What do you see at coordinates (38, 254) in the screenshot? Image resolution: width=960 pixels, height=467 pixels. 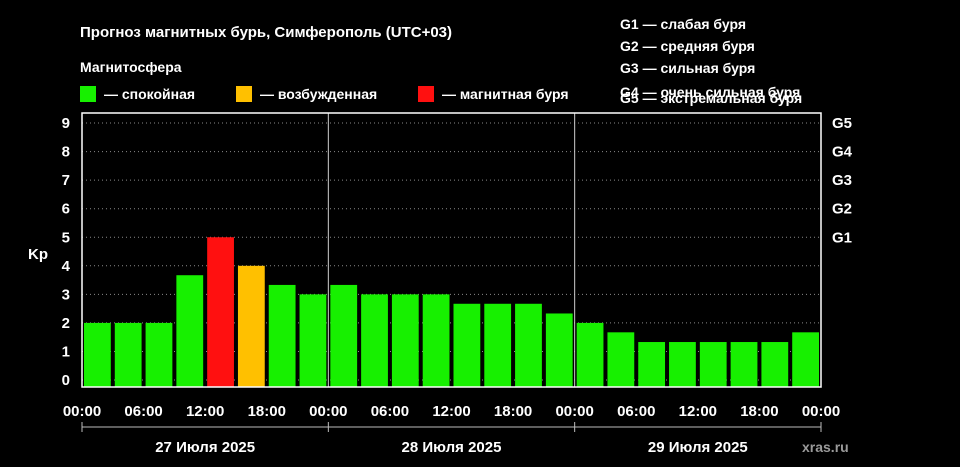 I see `y-axis-label: Kp` at bounding box center [38, 254].